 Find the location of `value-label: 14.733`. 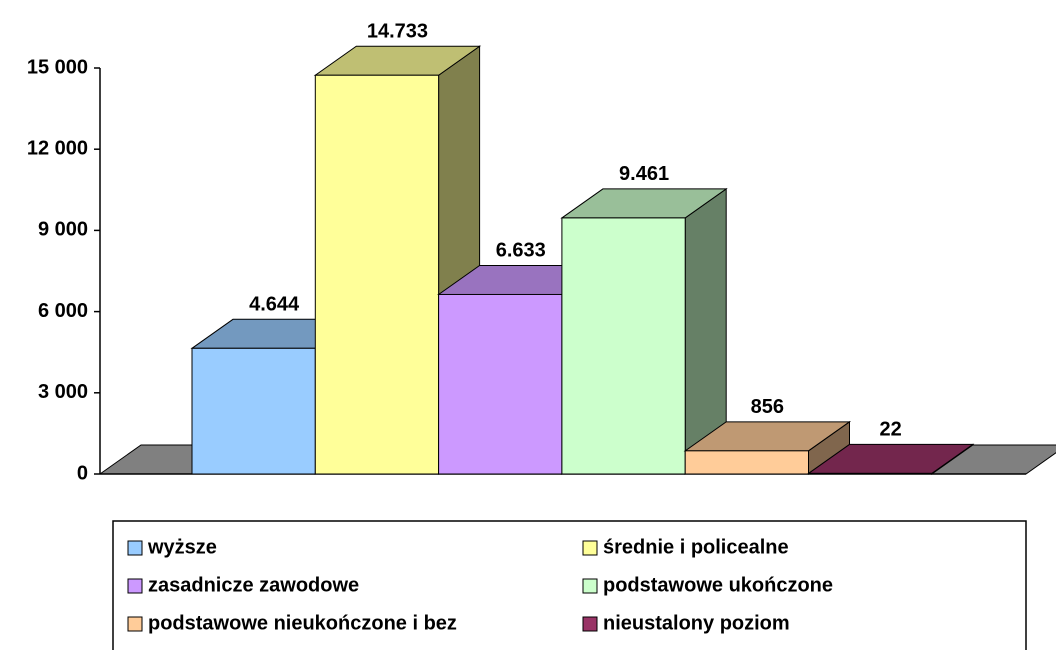

value-label: 14.733 is located at coordinates (397, 32).